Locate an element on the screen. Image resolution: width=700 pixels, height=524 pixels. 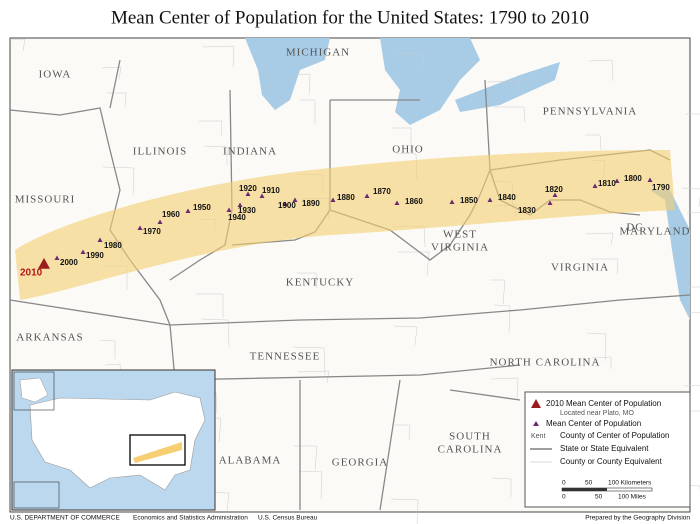
state-label: OHIO is located at coordinates (408, 150).